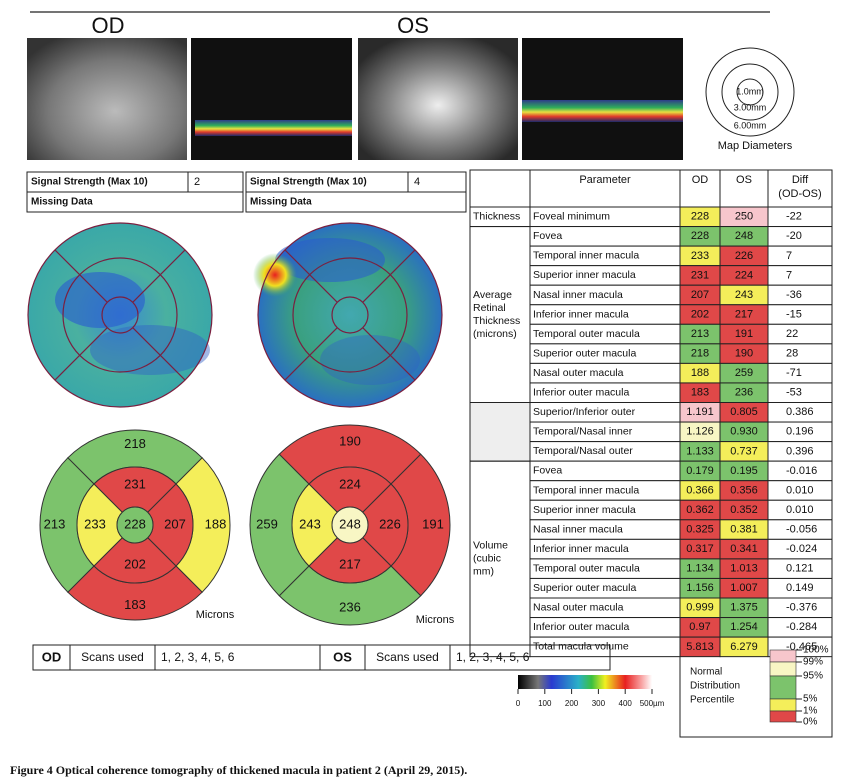 The image size is (841, 784). What do you see at coordinates (744, 471) in the screenshot?
I see `os-value: 0.195` at bounding box center [744, 471].